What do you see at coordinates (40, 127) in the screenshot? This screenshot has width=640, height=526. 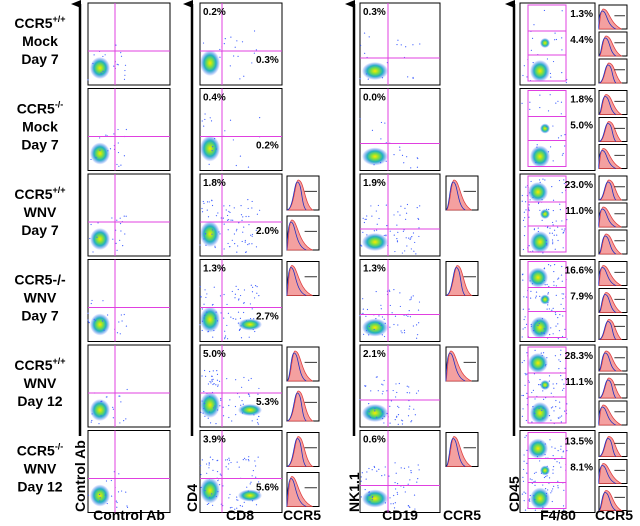 I see `row-label: Mock` at bounding box center [40, 127].